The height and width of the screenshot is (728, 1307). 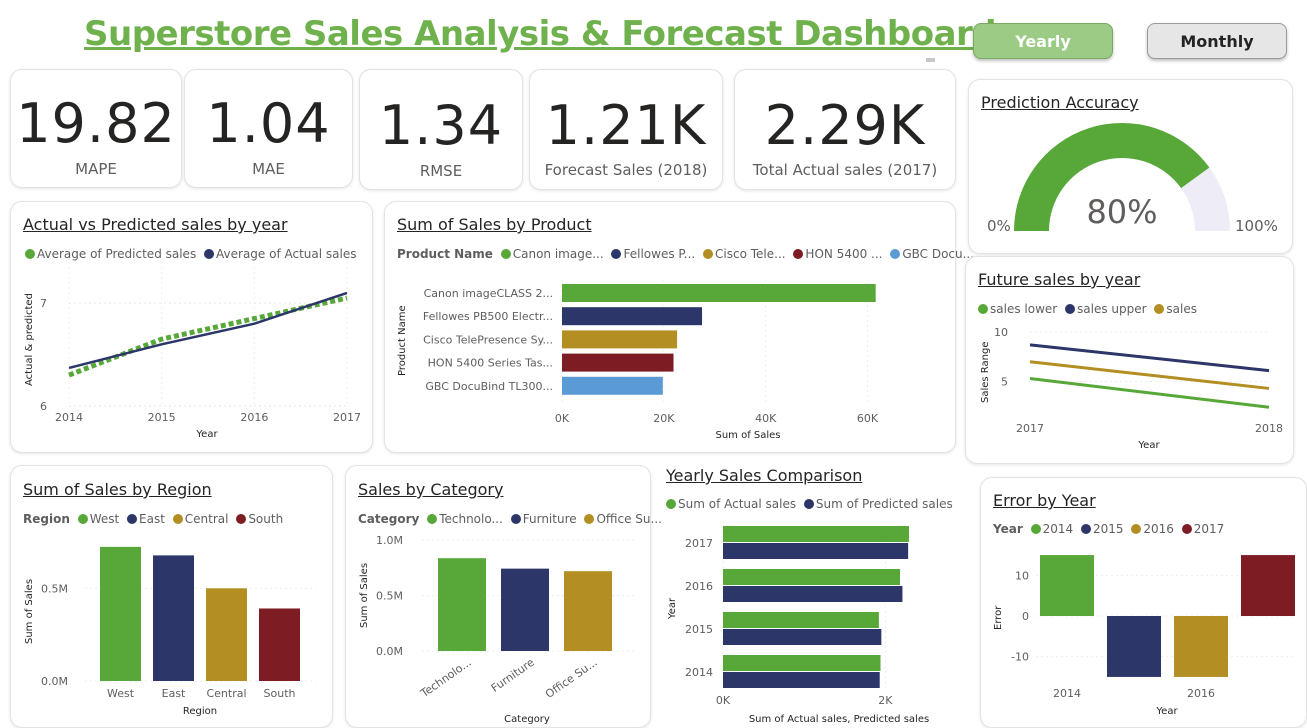 I want to click on tick-label: 10, so click(x=1001, y=332).